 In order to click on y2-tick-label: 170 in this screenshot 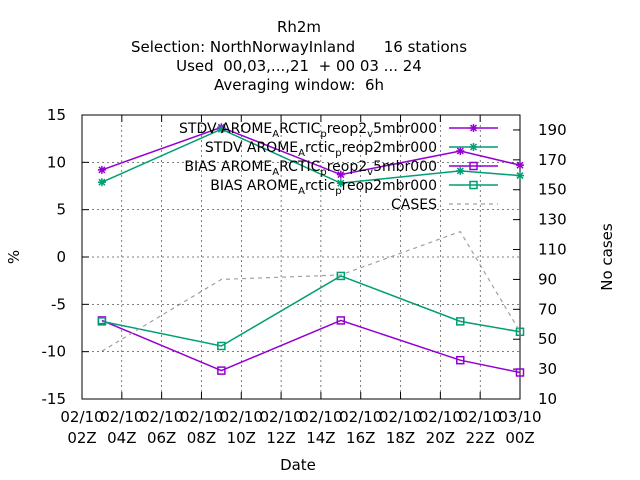, I will do `click(552, 160)`.